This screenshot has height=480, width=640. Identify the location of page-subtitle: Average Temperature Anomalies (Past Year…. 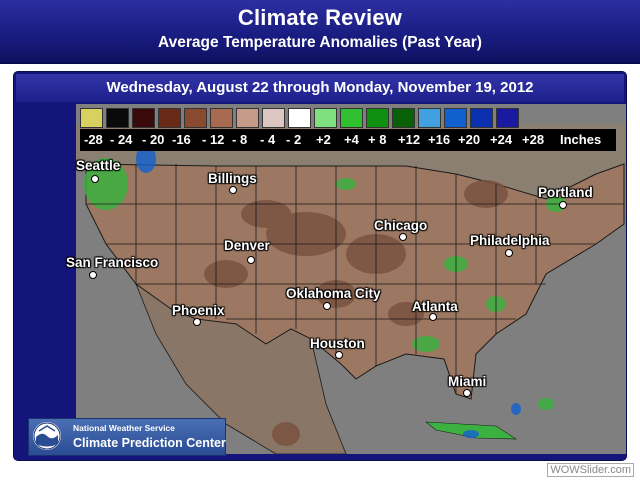
(320, 42).